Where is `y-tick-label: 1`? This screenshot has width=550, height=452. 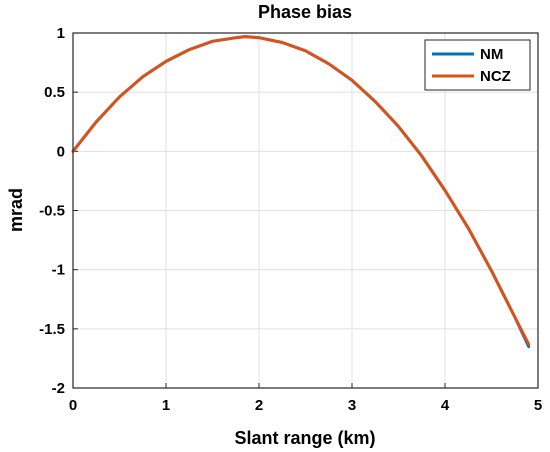 y-tick-label: 1 is located at coordinates (61, 33).